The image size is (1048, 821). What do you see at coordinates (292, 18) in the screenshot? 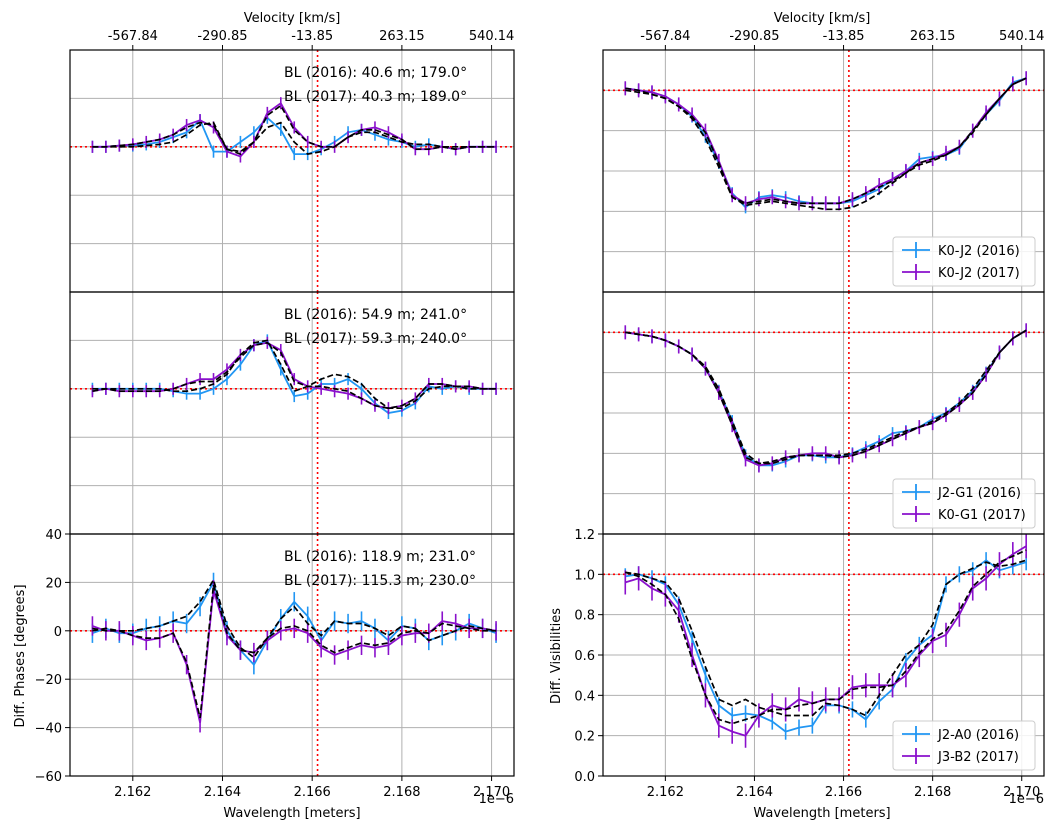
I see `left-velocity-axis-label: Velocity [km/s]` at bounding box center [292, 18].